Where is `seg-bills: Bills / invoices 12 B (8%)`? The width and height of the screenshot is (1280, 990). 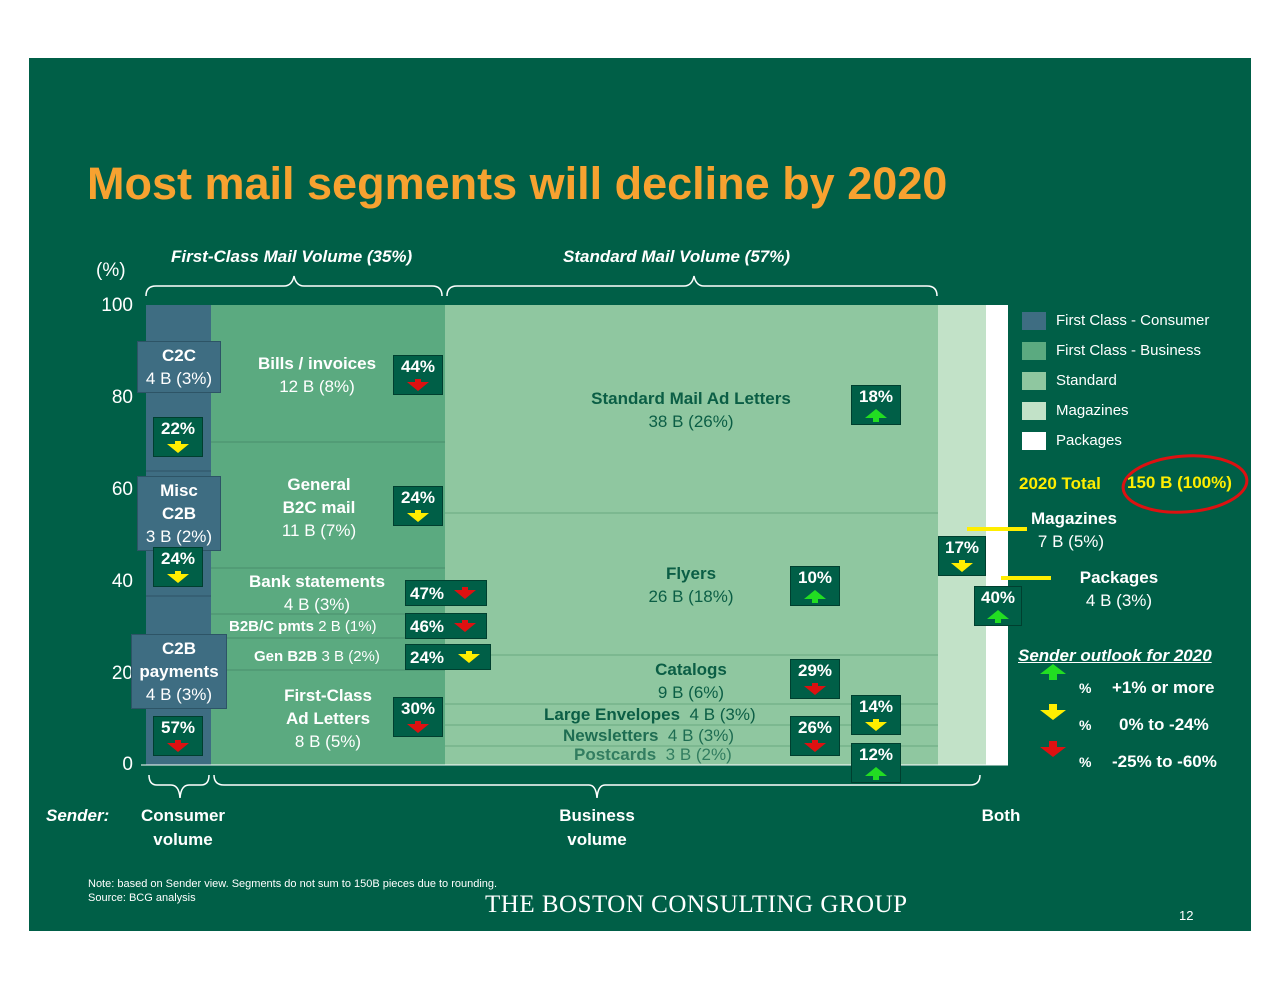 seg-bills: Bills / invoices 12 B (8%) is located at coordinates (317, 375).